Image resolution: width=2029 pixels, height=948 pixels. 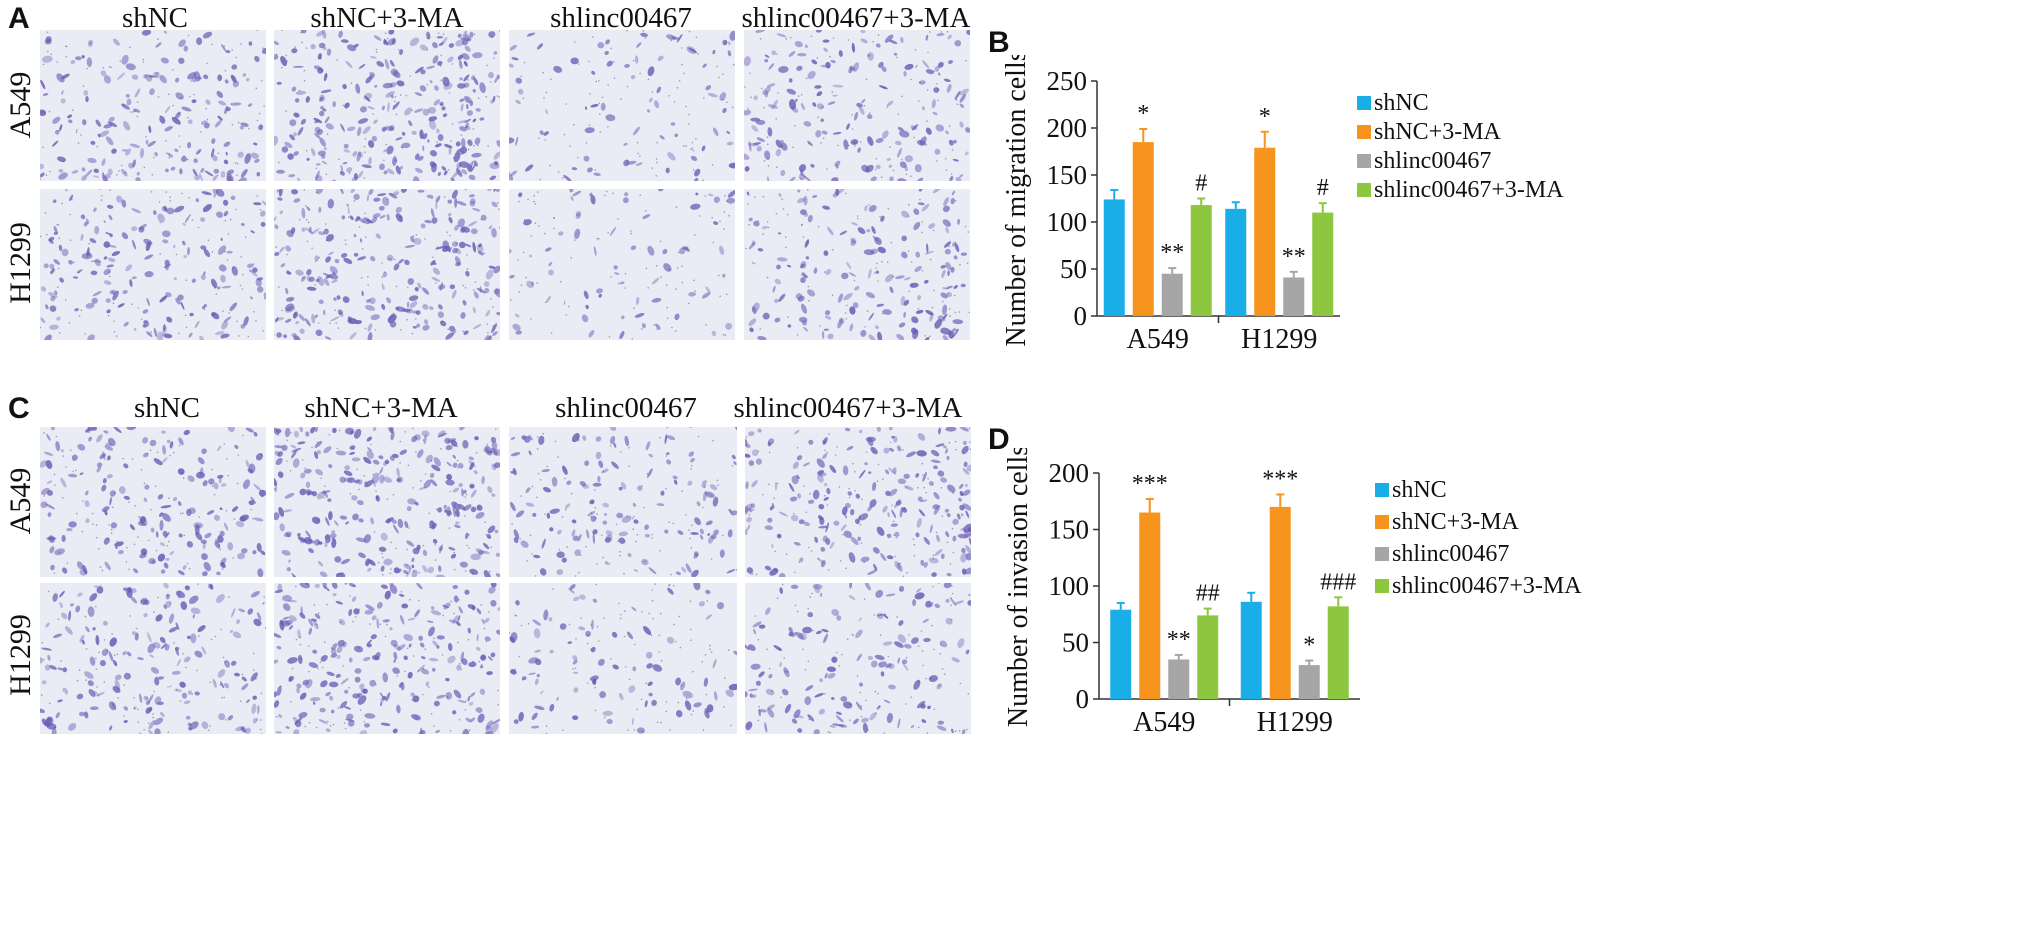 I want to click on micrograph-a-h1299-shnc-3ma, so click(x=387, y=264).